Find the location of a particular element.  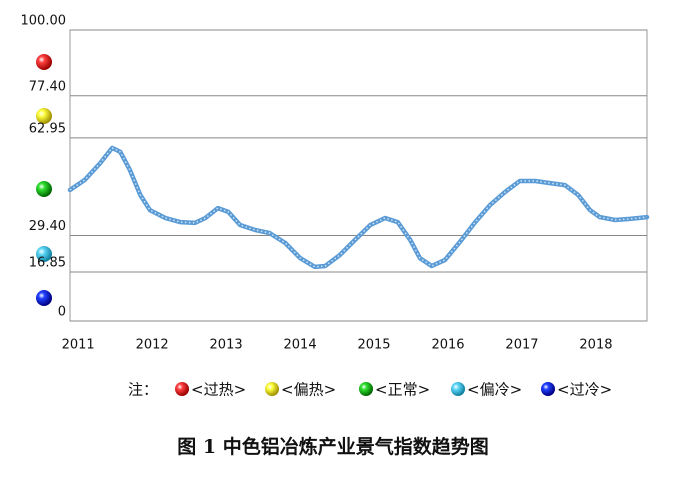

x-tick-label: 2011 is located at coordinates (78, 345).